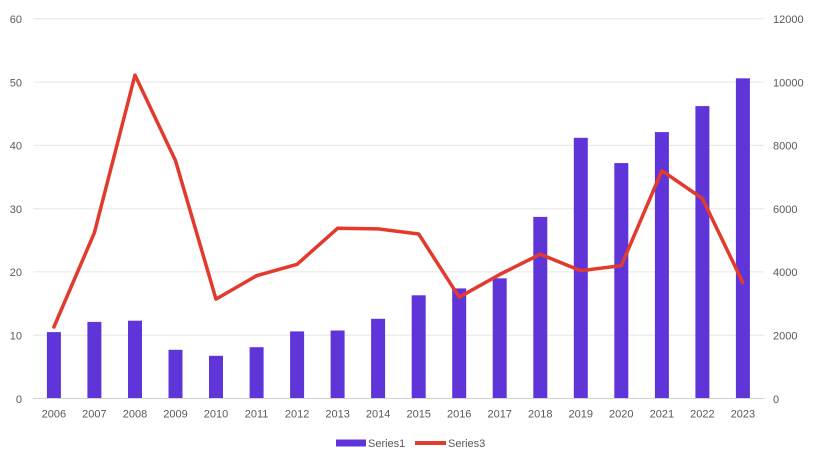  I want to click on svg-text: 2018, so click(540, 415).